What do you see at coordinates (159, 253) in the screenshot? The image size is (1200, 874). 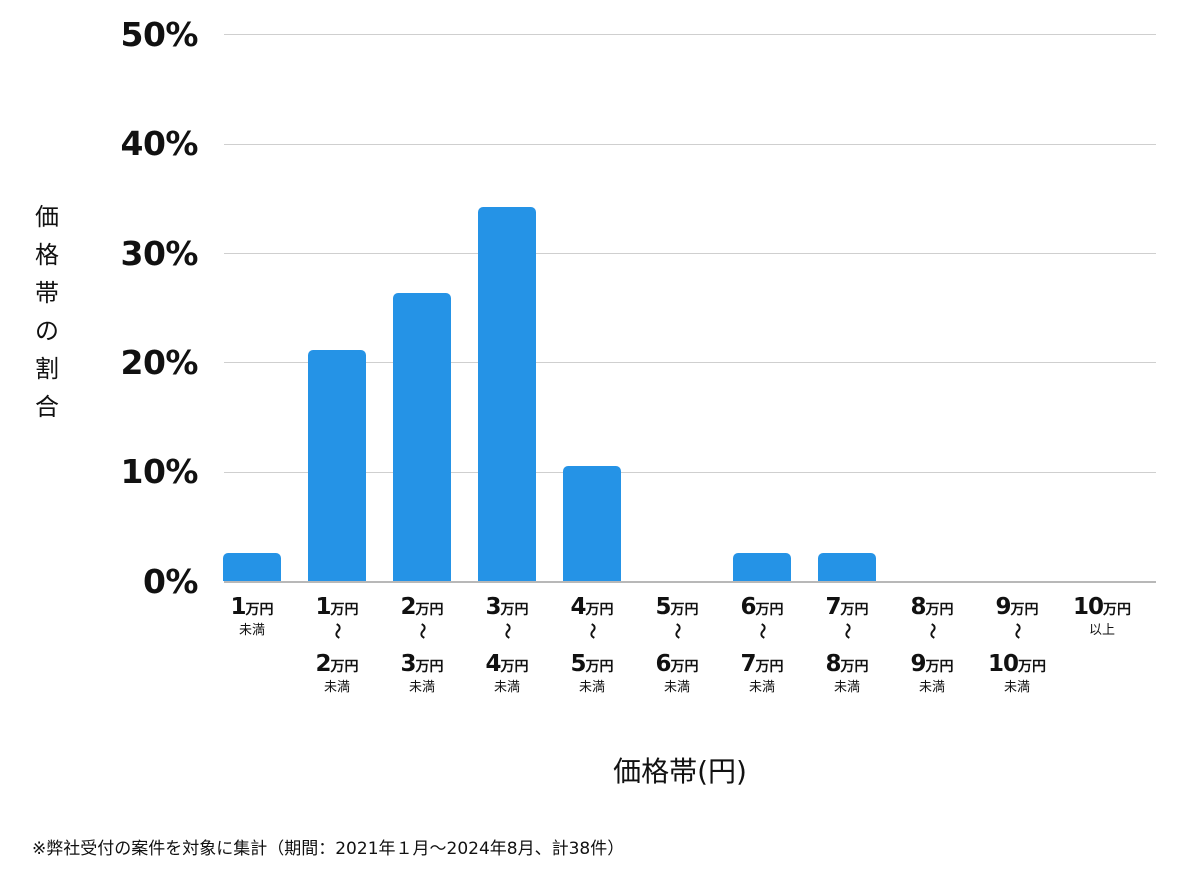 I see `ytick-30: 30%` at bounding box center [159, 253].